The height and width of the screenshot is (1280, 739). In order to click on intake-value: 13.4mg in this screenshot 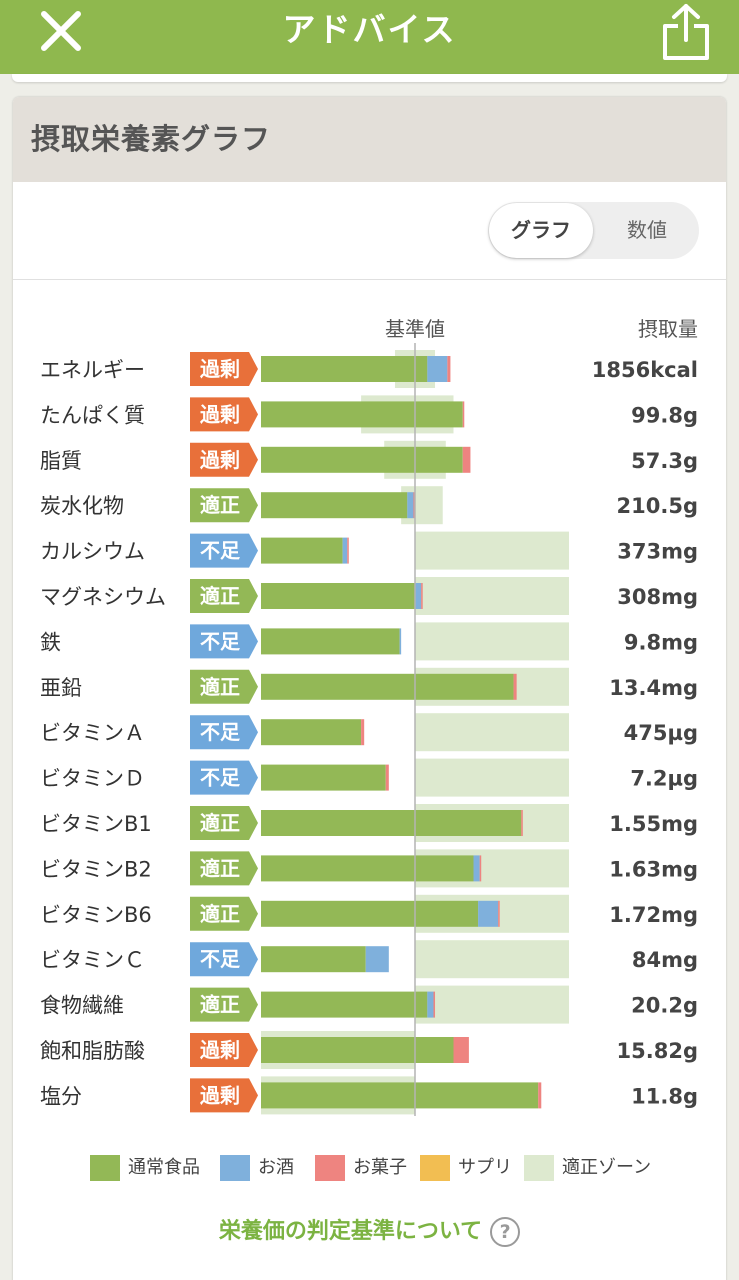, I will do `click(653, 688)`.